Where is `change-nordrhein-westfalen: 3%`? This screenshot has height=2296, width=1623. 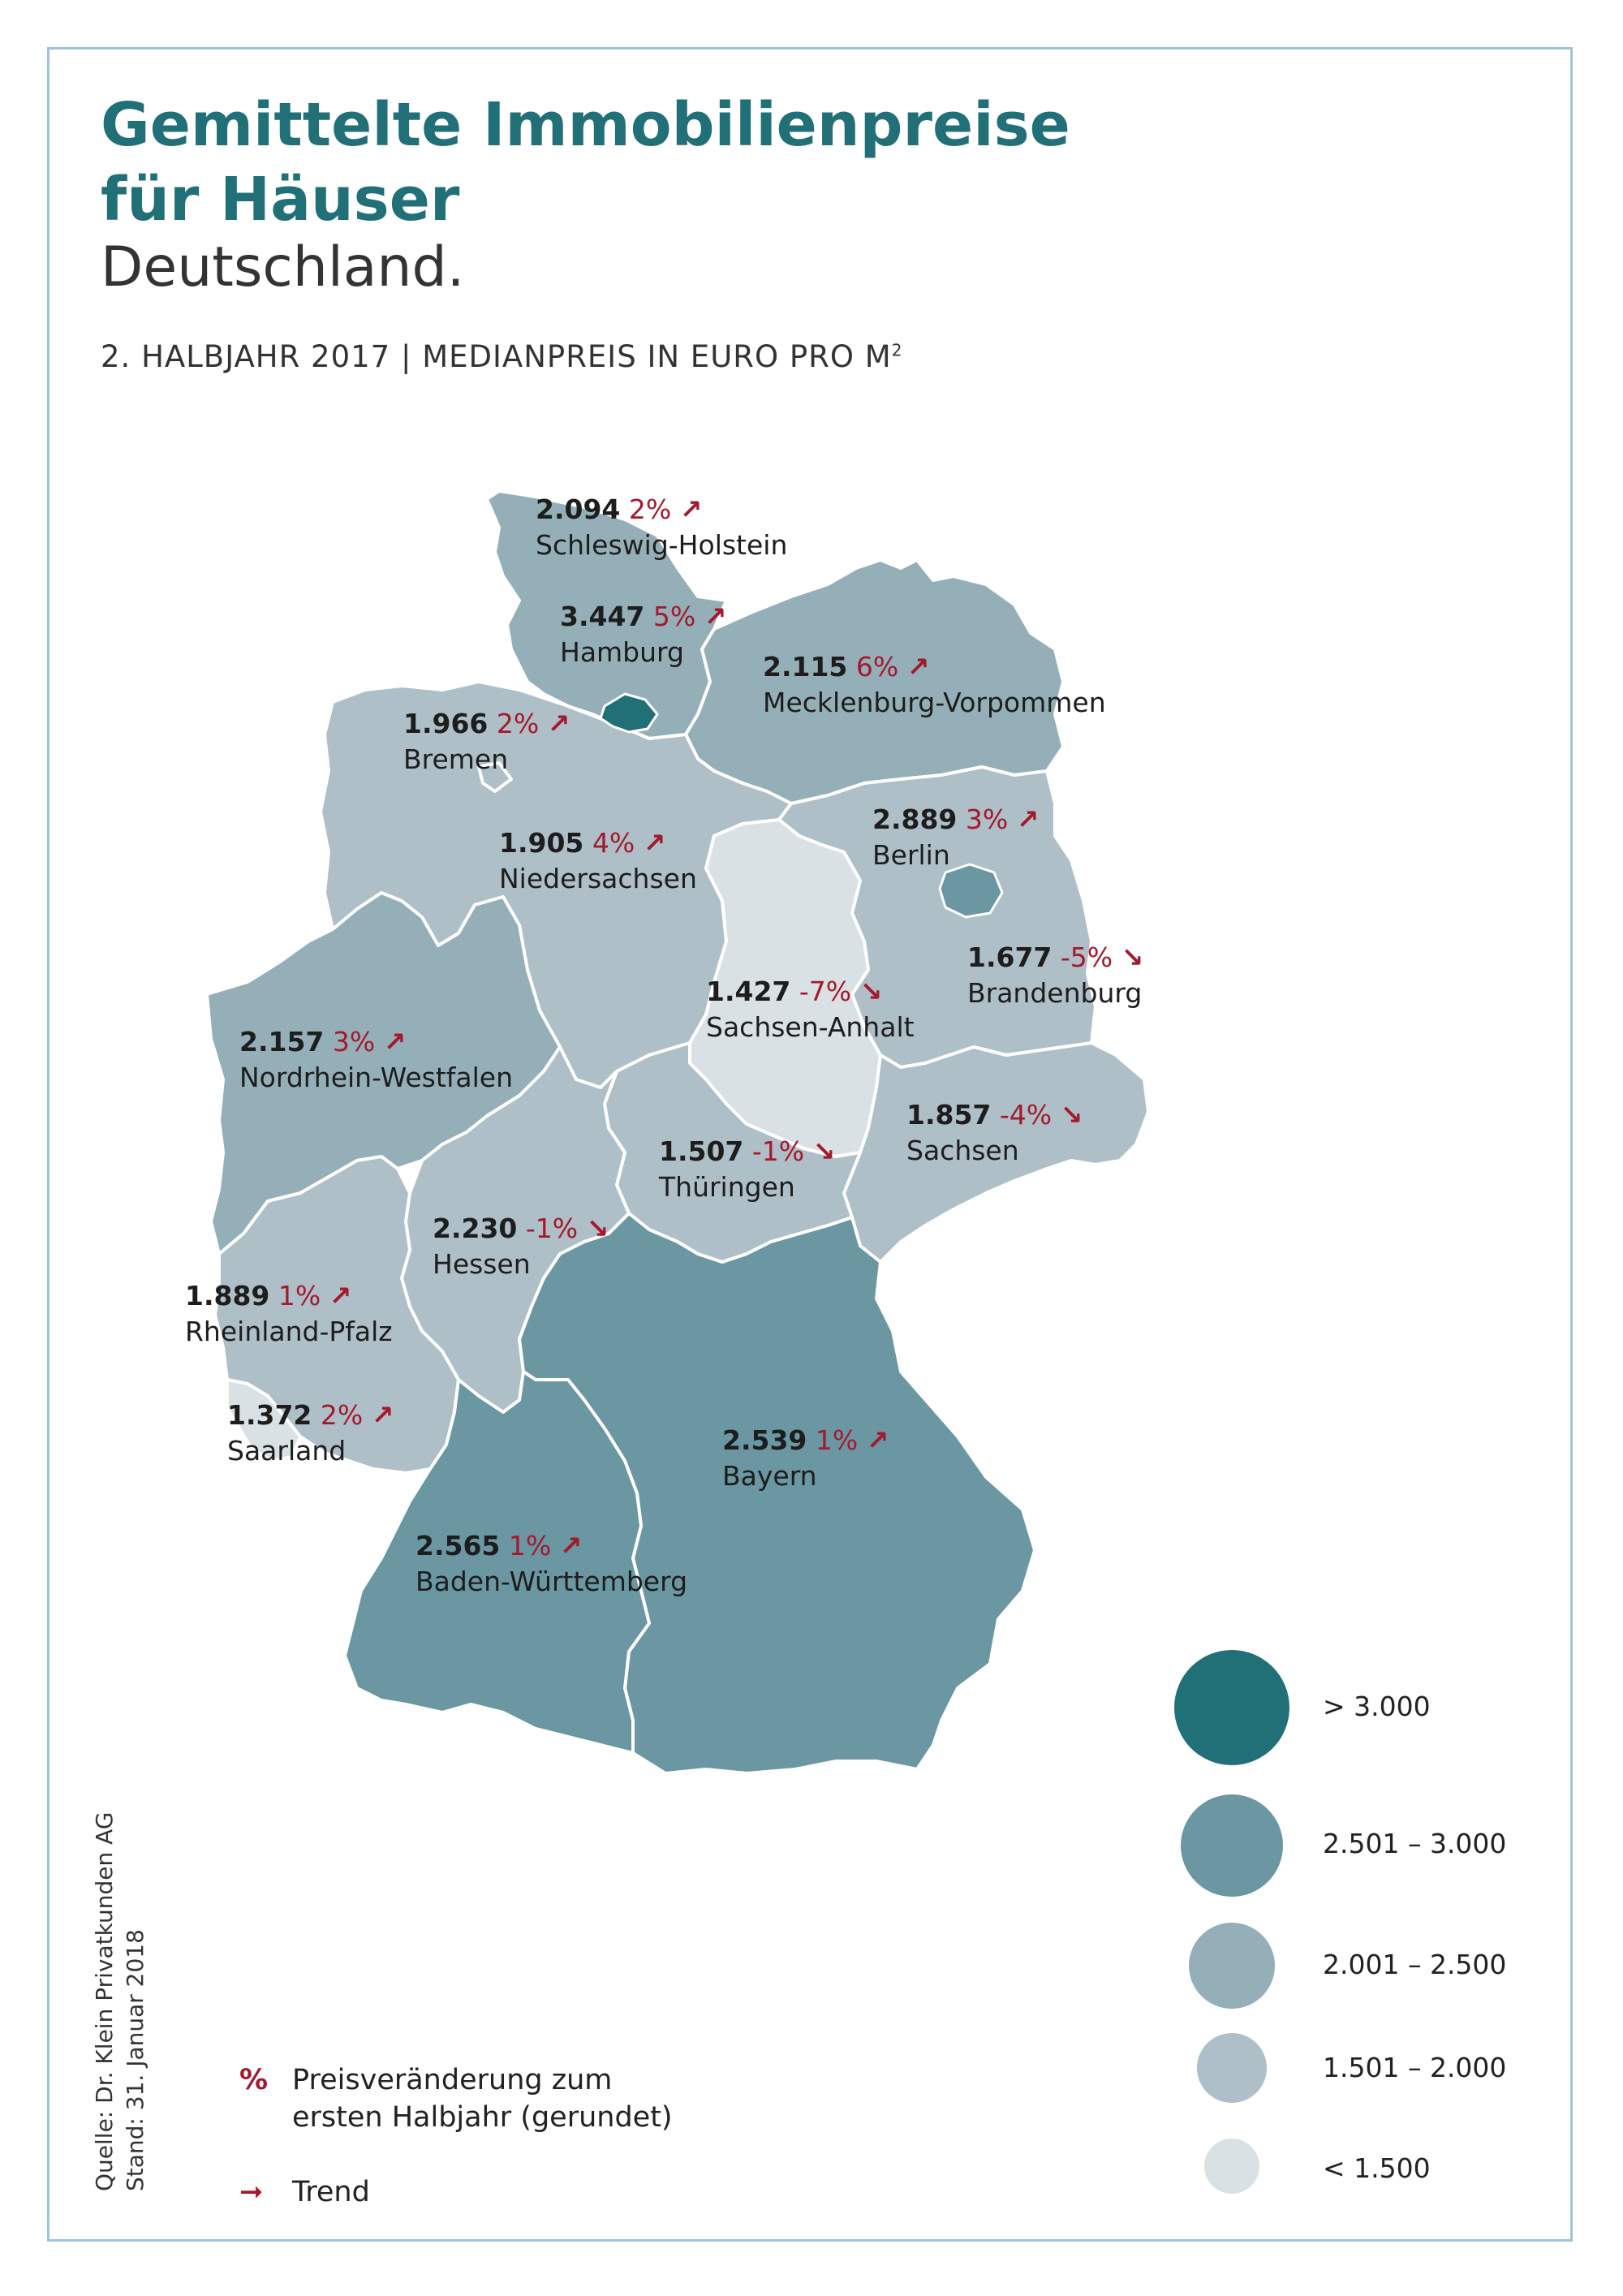 change-nordrhein-westfalen: 3% is located at coordinates (354, 1042).